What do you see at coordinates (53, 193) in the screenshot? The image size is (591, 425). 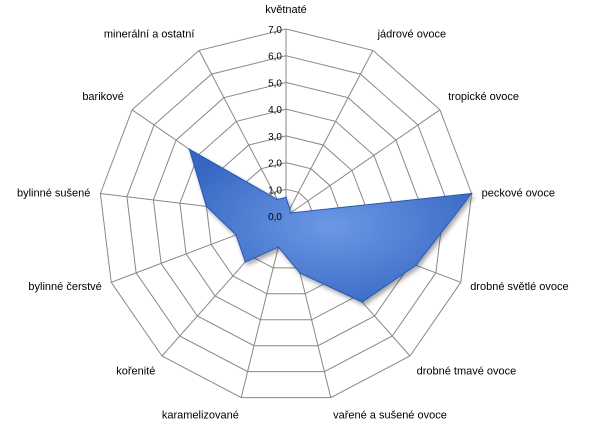 I see `category-label: bylinné sušené` at bounding box center [53, 193].